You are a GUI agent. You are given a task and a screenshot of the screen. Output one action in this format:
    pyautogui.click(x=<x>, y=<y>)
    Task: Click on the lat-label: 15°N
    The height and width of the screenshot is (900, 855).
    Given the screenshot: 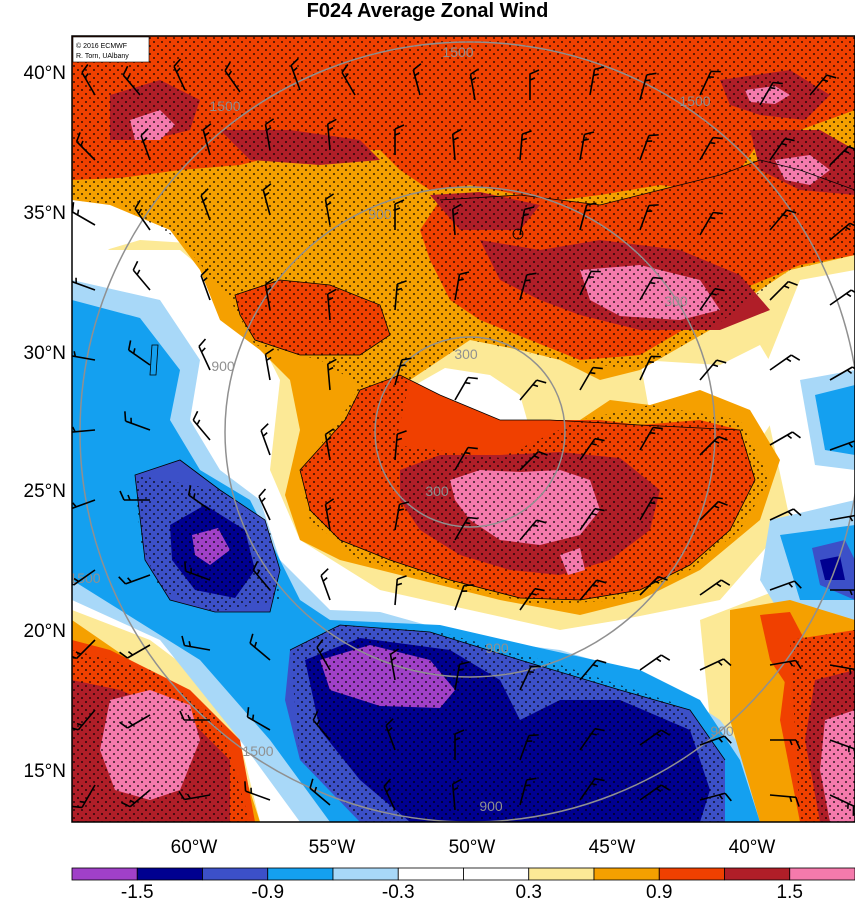 What is the action you would take?
    pyautogui.click(x=45, y=771)
    